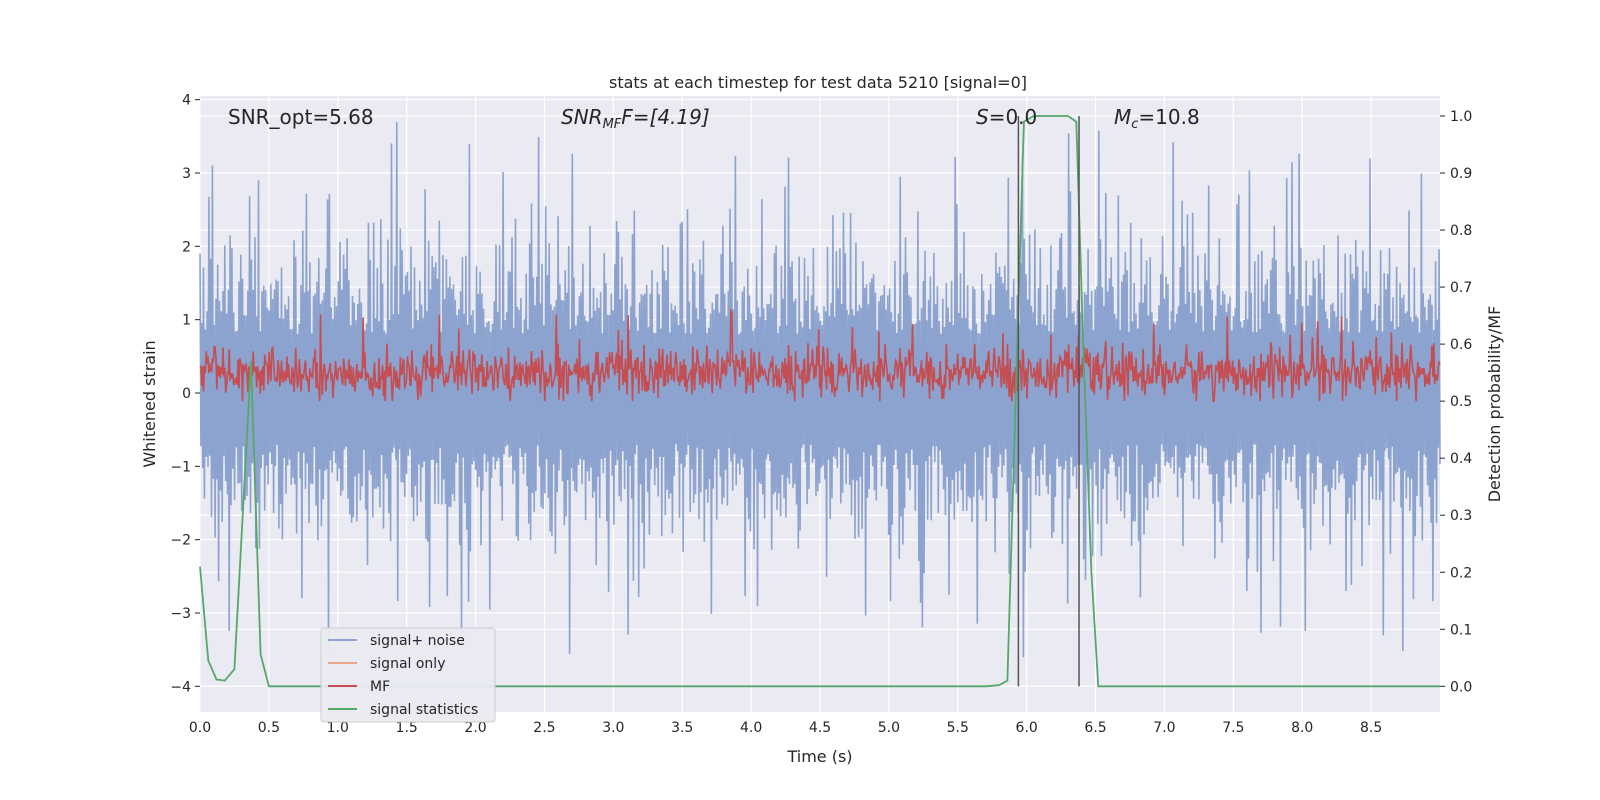 The width and height of the screenshot is (1600, 800). I want to click on y2-tick-label: 0.4, so click(1461, 459).